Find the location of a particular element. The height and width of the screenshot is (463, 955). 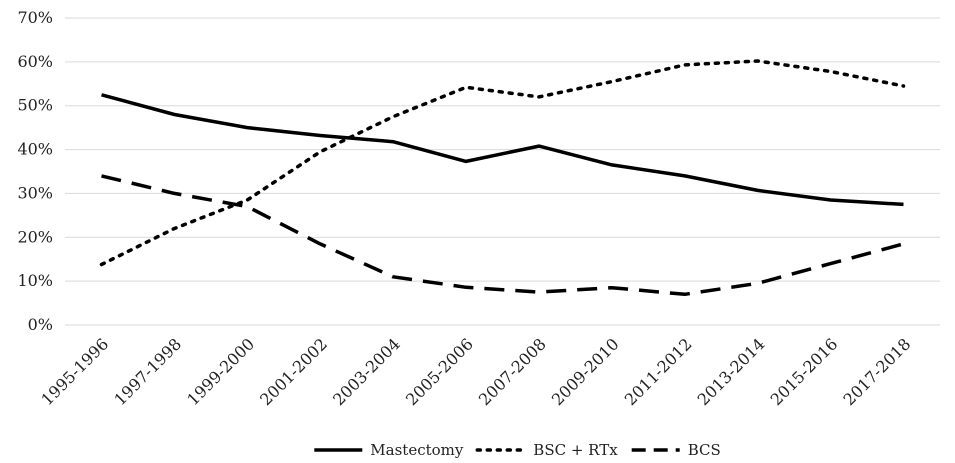

x-tick-label: 2015-2016 is located at coordinates (804, 371).